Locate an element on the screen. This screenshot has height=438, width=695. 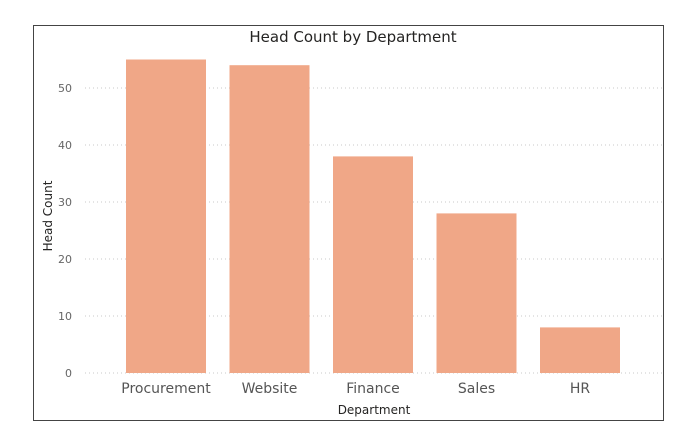
y-tick-label: 10 is located at coordinates (65, 316).